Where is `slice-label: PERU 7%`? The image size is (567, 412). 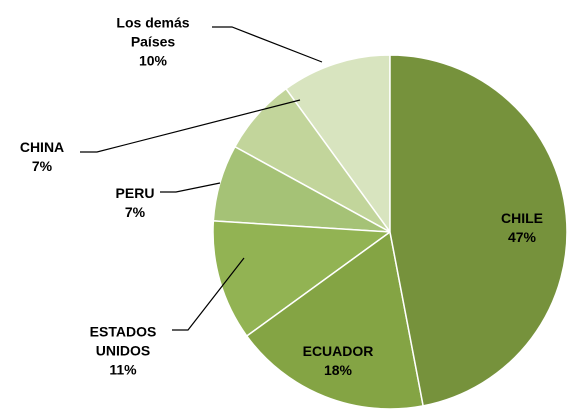
slice-label: PERU 7% is located at coordinates (135, 203).